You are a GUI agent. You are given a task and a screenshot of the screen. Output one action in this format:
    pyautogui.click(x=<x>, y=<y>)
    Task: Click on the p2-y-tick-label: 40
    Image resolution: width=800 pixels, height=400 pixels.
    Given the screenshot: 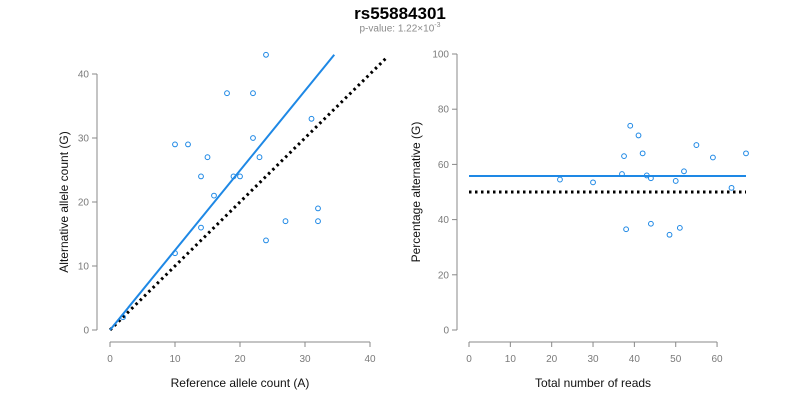 What is the action you would take?
    pyautogui.click(x=444, y=220)
    